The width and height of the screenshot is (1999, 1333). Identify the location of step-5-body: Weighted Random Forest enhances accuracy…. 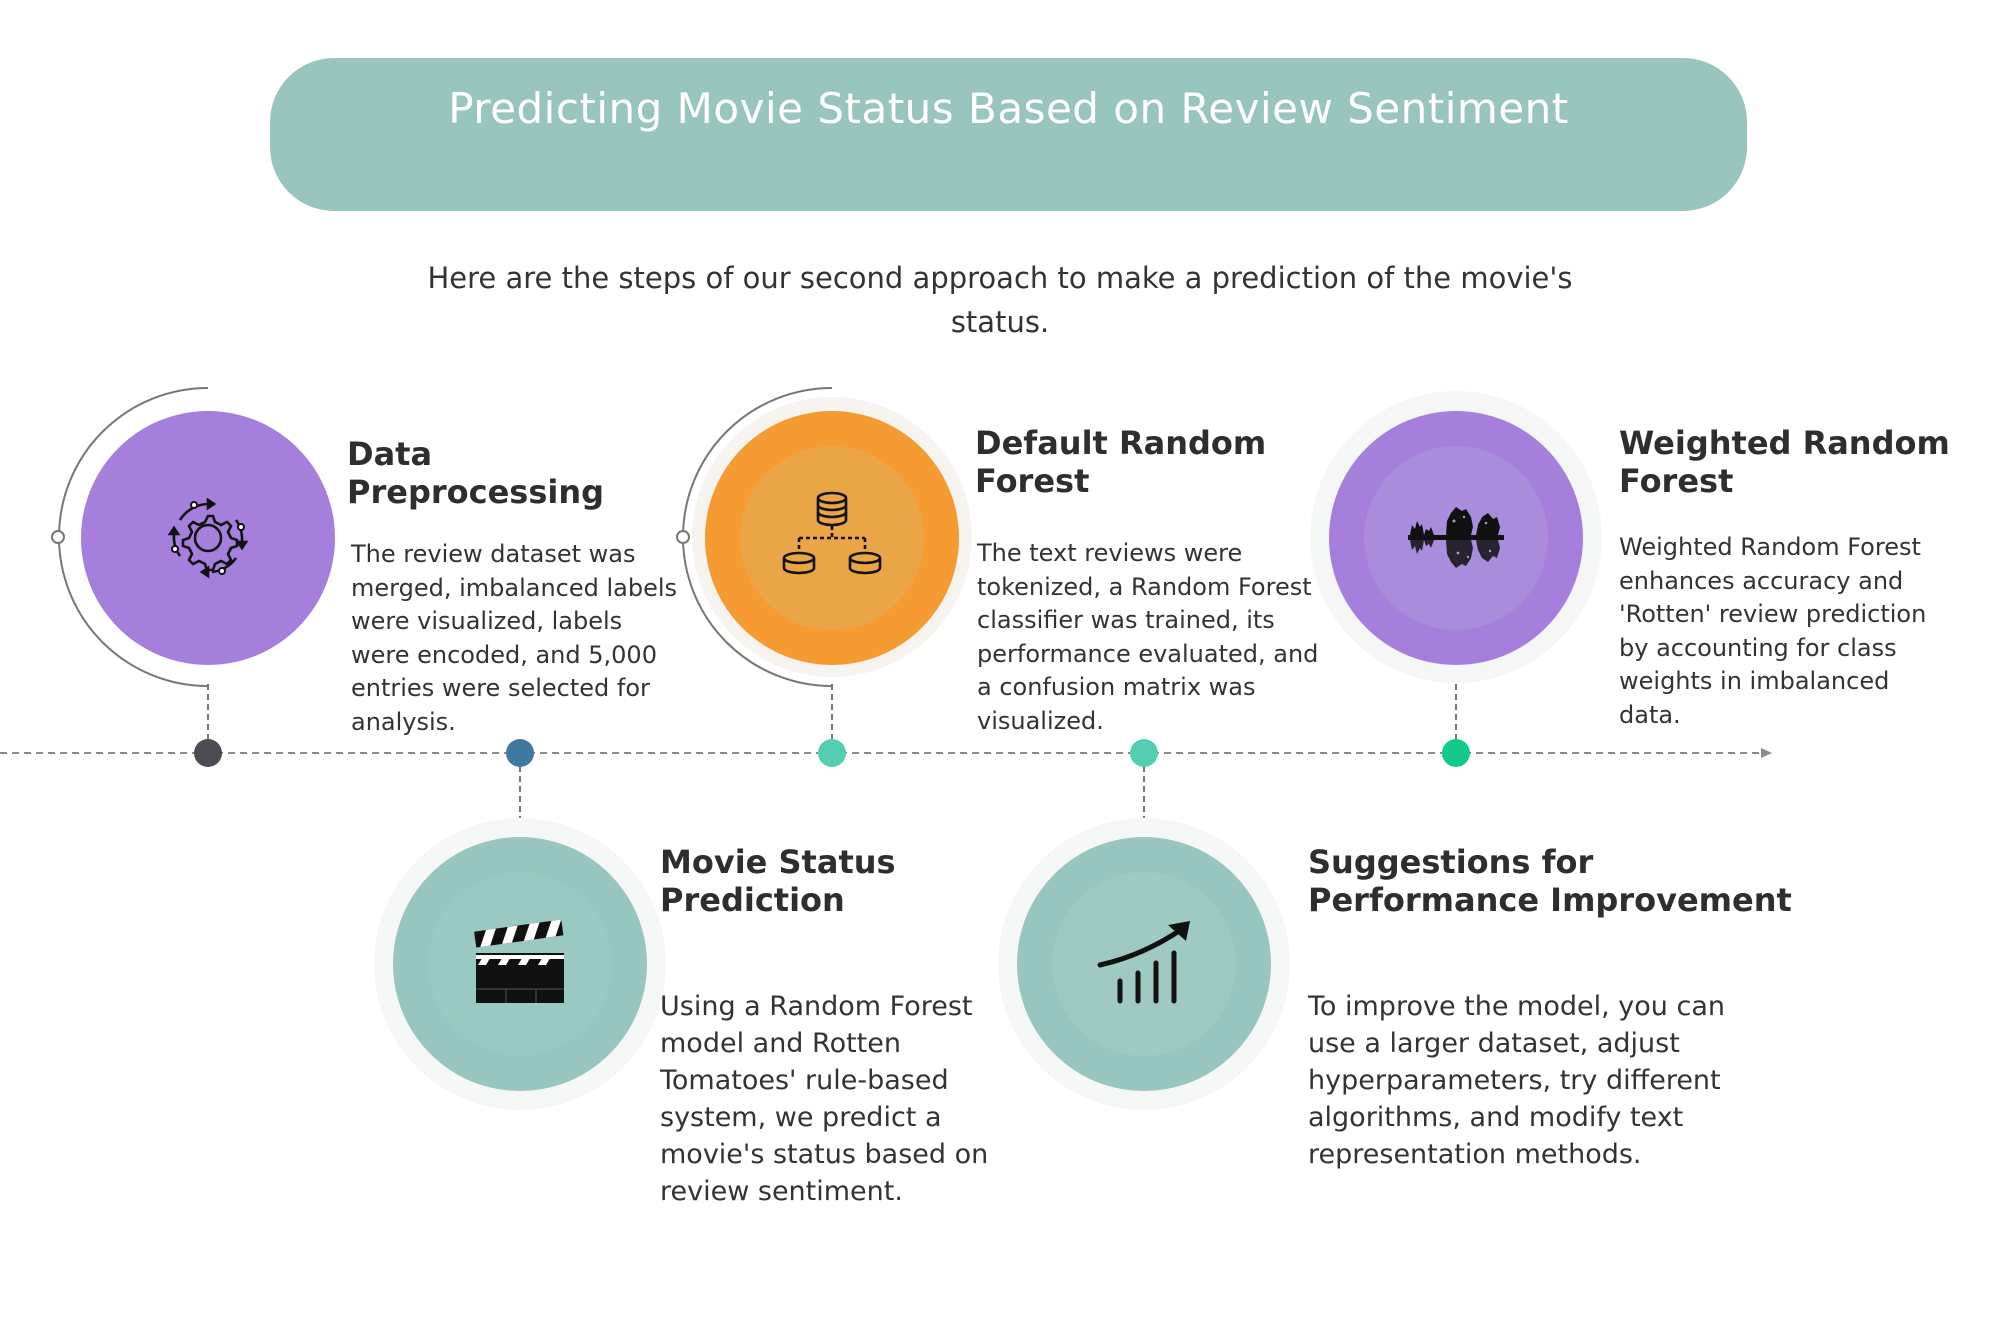
(1773, 631).